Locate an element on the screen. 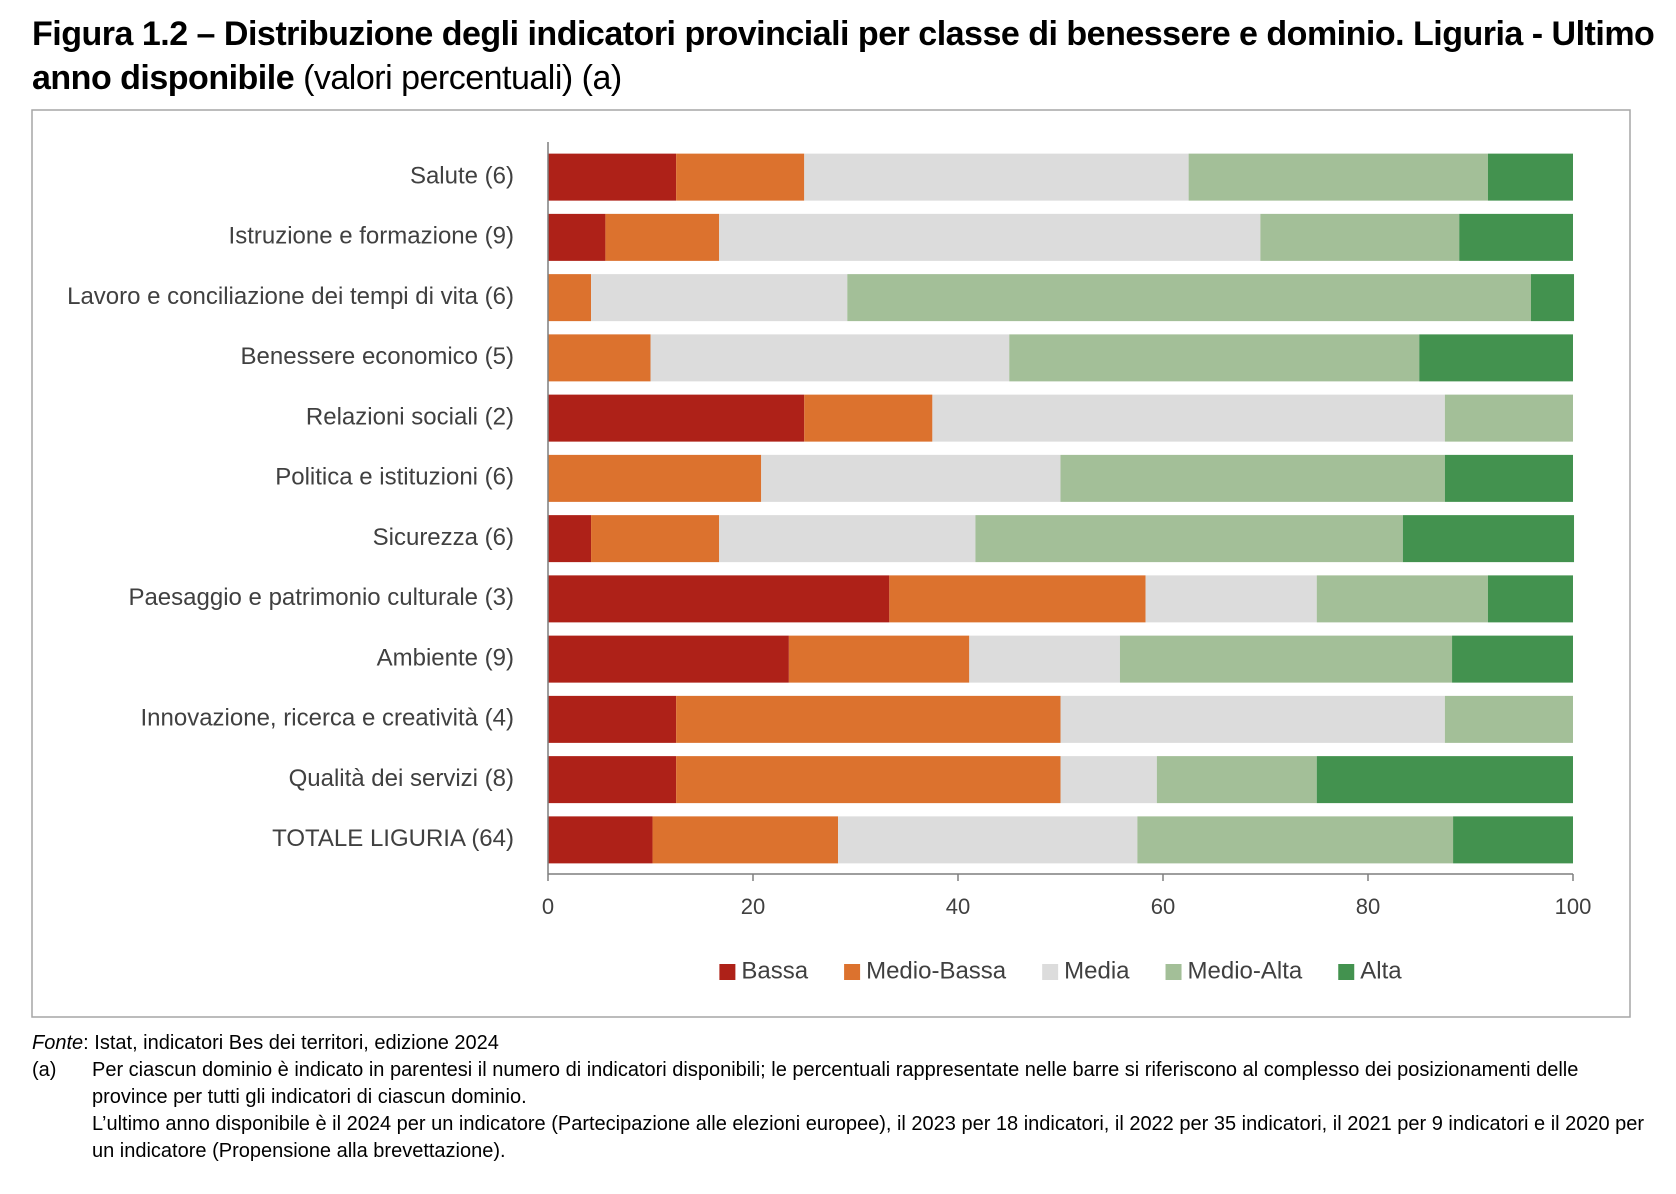 This screenshot has height=1194, width=1676. x-tick-label: 20 is located at coordinates (753, 906).